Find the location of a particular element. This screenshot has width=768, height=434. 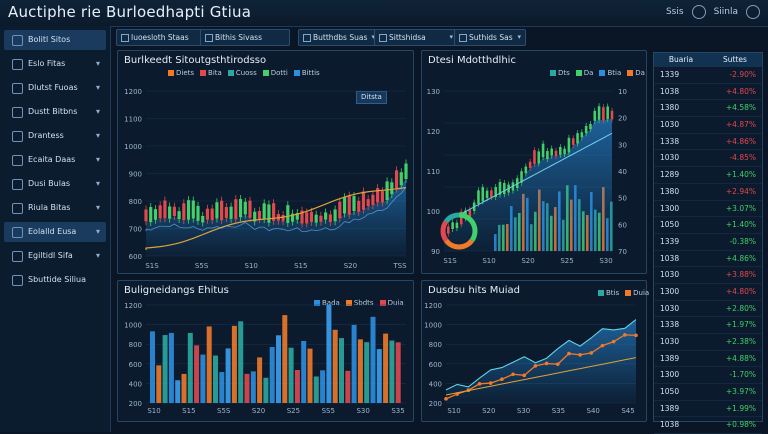

sidebar-item-10: Egiltidl Sifa ▾ is located at coordinates (55, 256).